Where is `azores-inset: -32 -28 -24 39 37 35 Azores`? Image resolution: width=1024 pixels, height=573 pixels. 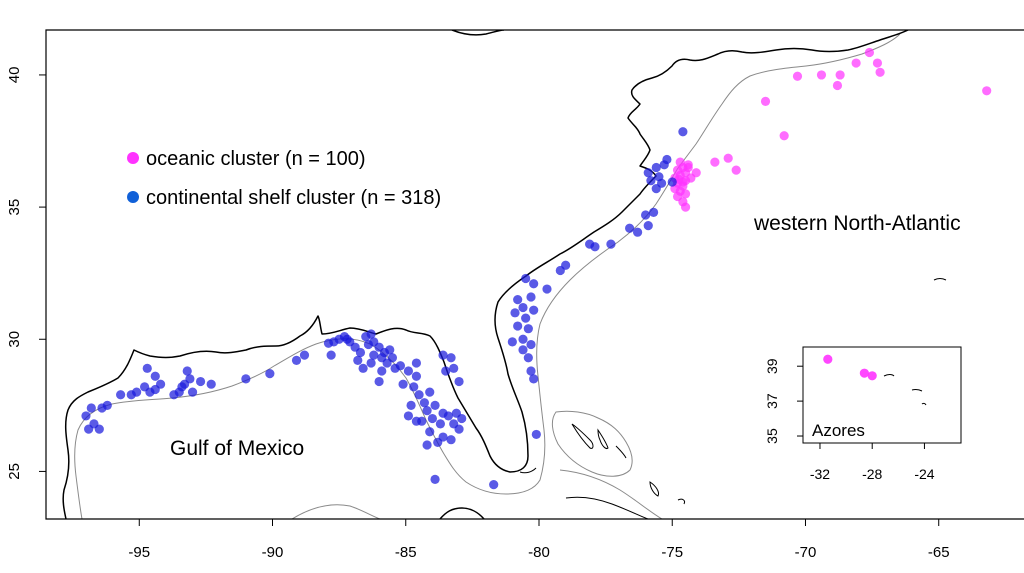
azores-inset: -32 -28 -24 39 37 35 Azores is located at coordinates (863, 414).